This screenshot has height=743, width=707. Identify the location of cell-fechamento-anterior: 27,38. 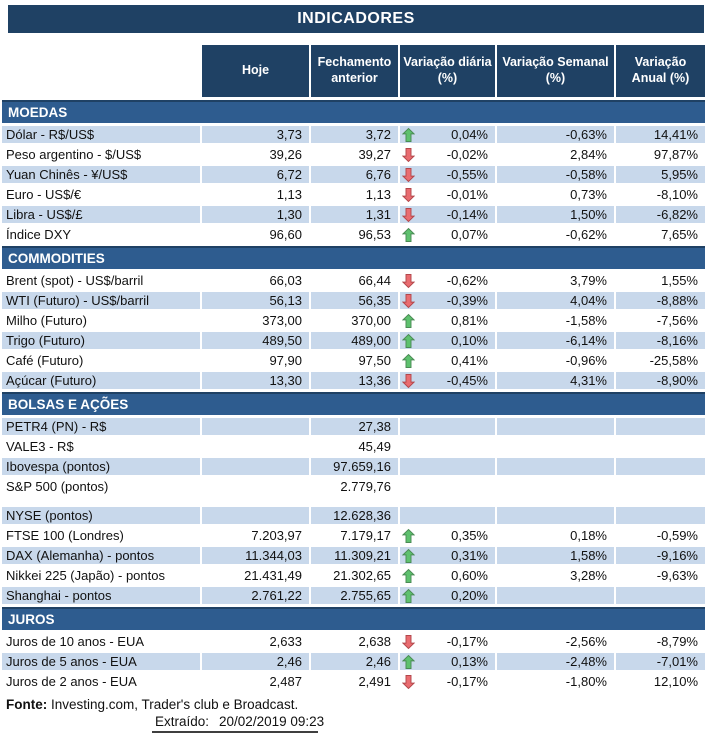
(354, 426).